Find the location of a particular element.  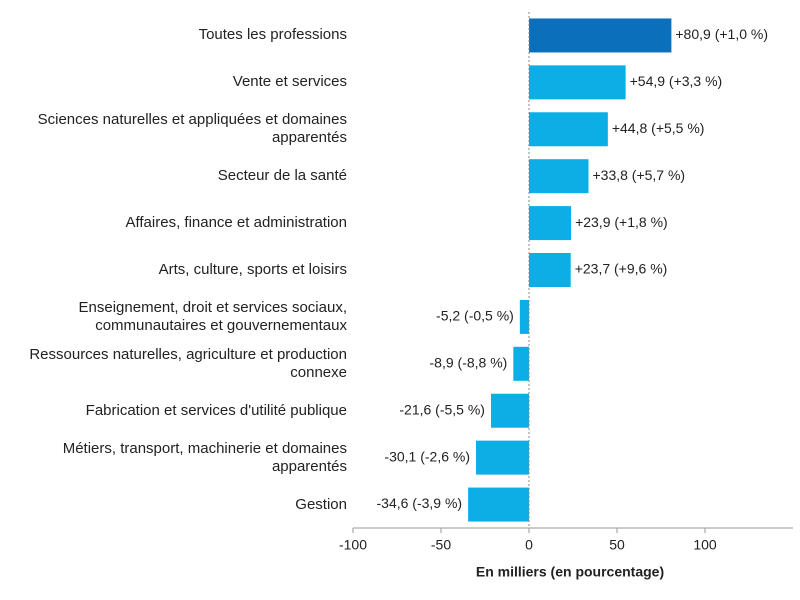

category-label: Vente et services is located at coordinates (289, 82).